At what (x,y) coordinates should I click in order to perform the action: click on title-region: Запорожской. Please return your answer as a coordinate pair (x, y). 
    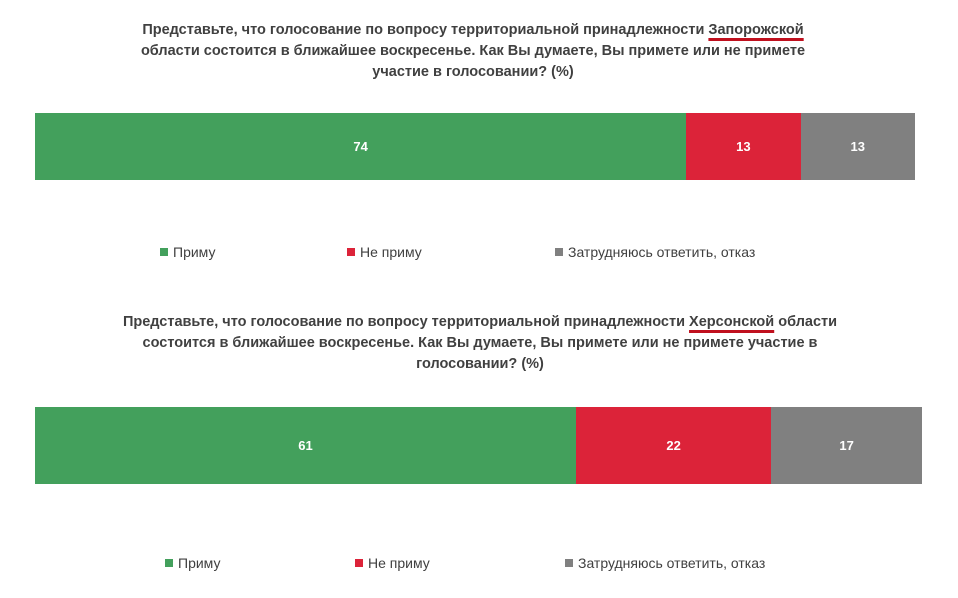
    Looking at the image, I should click on (756, 30).